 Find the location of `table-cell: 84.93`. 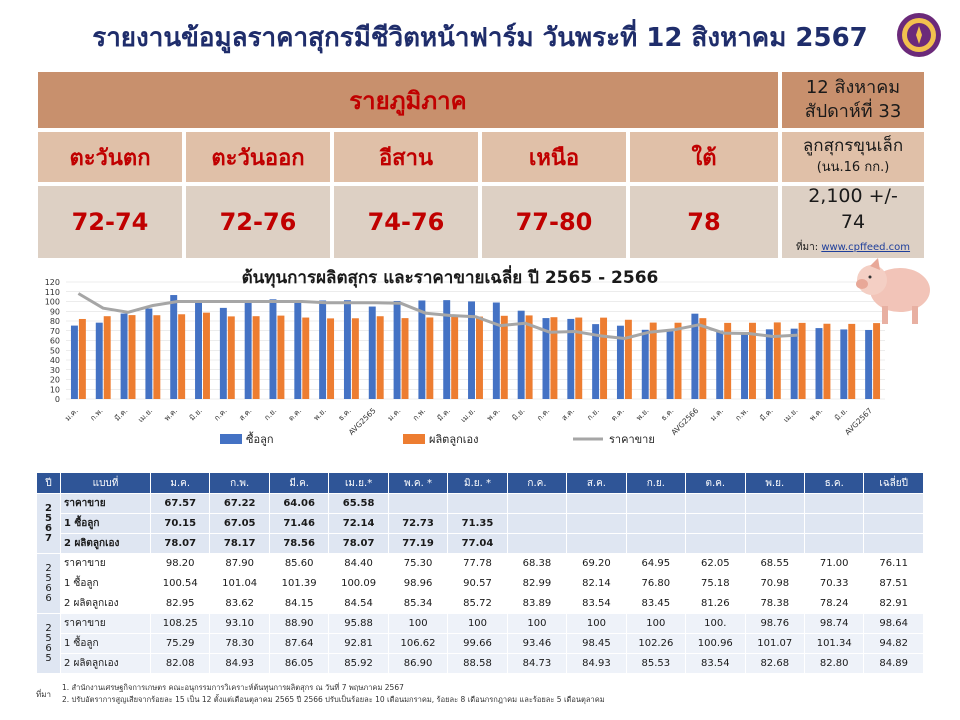

table-cell: 84.93 is located at coordinates (596, 663).